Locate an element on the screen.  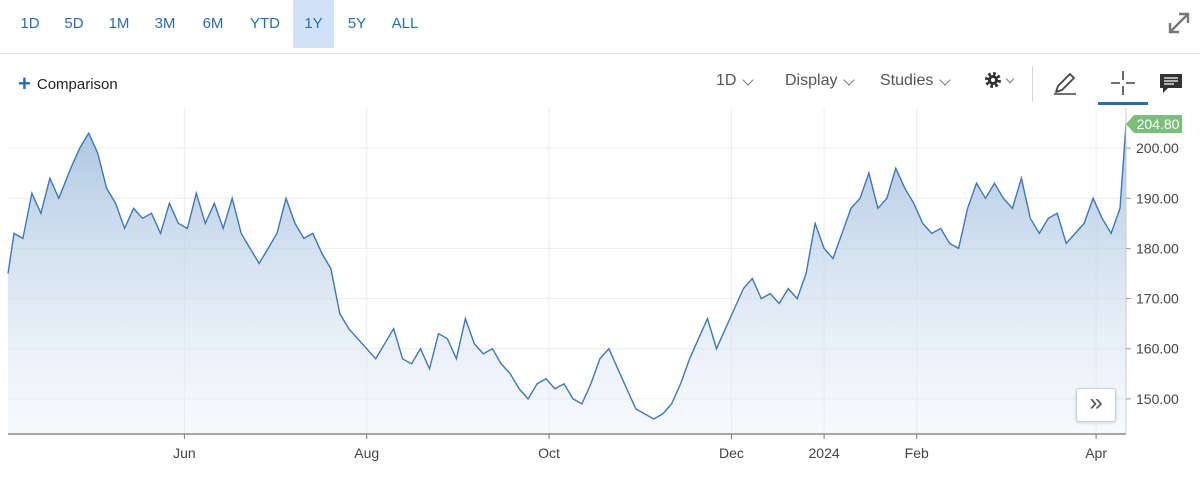
range-tab-1d: 1D is located at coordinates (30, 23).